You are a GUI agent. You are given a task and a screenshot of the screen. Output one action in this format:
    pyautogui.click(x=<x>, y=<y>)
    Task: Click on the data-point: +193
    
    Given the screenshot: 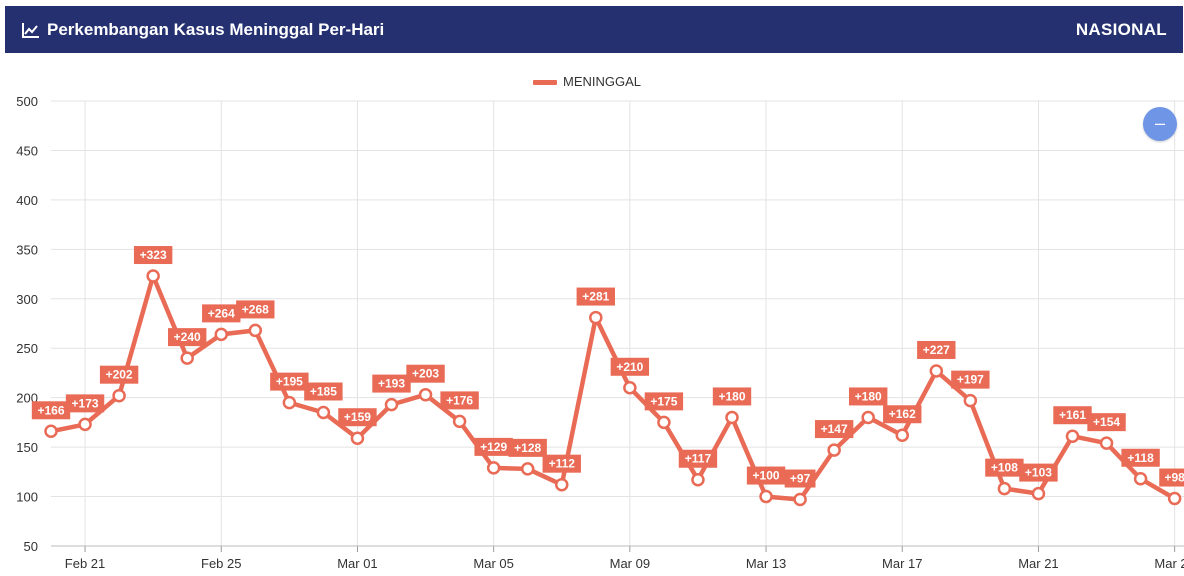 What is the action you would take?
    pyautogui.click(x=391, y=393)
    